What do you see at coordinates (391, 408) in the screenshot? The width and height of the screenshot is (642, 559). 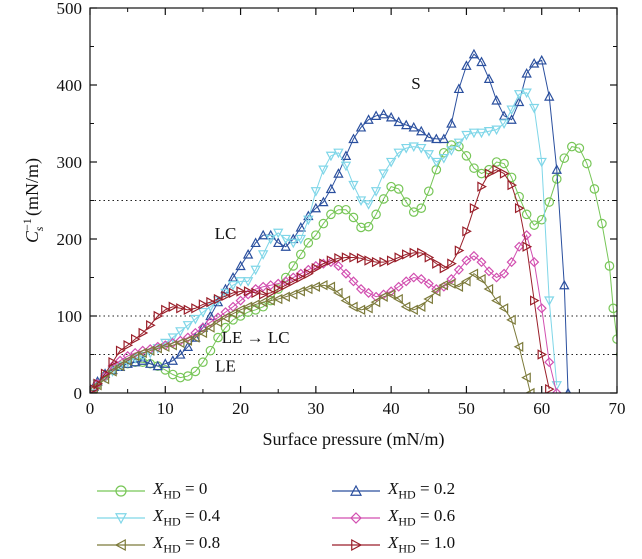 I see `x-tick-label: 40` at bounding box center [391, 408].